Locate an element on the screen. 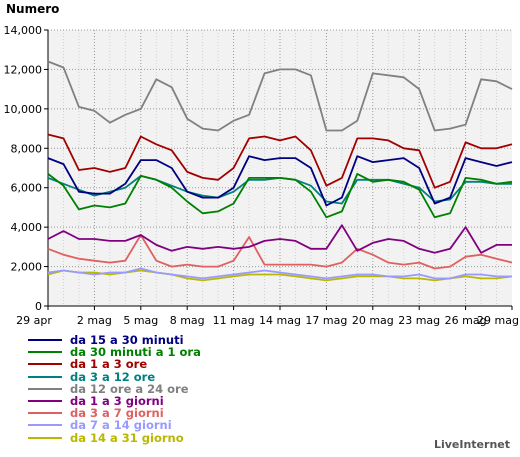 This screenshot has height=457, width=520. legend-item: da 1 a 3 giorni is located at coordinates (114, 401).